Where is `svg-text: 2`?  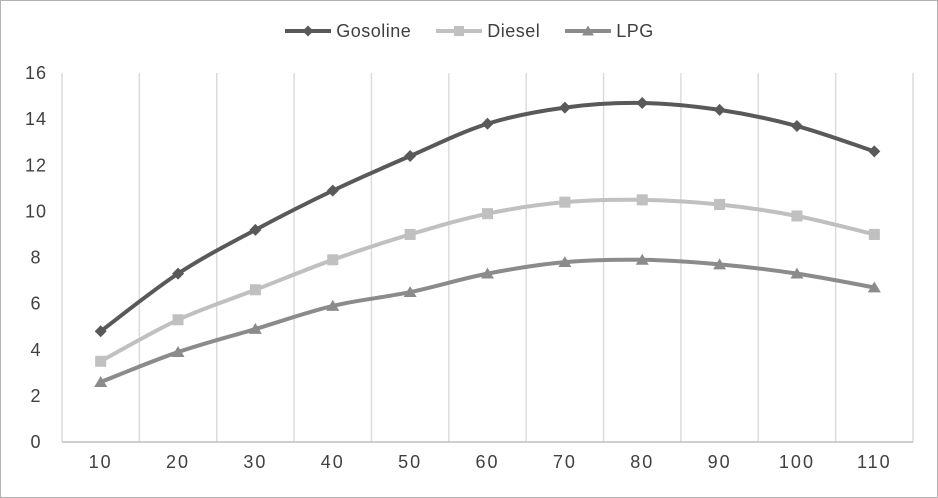 svg-text: 2 is located at coordinates (35, 396).